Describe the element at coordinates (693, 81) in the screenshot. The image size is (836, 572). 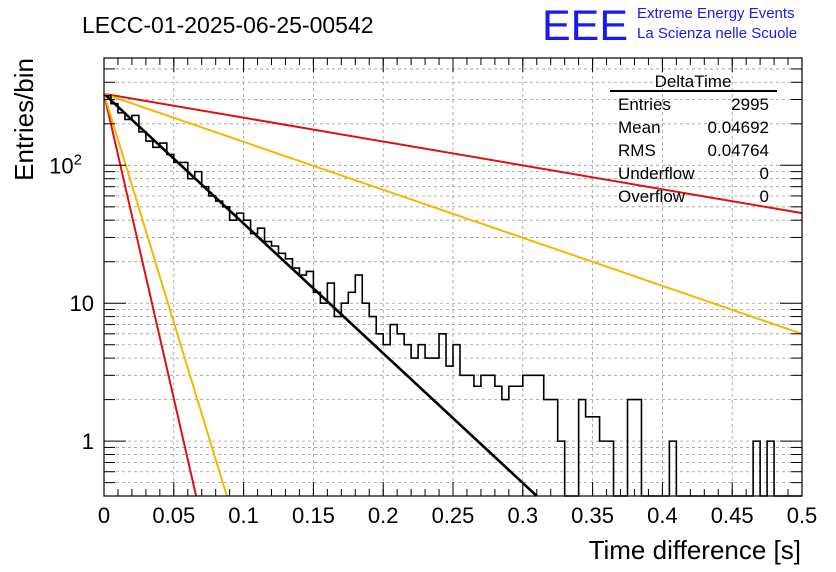
I see `stats-title: DeltaTime` at that location.